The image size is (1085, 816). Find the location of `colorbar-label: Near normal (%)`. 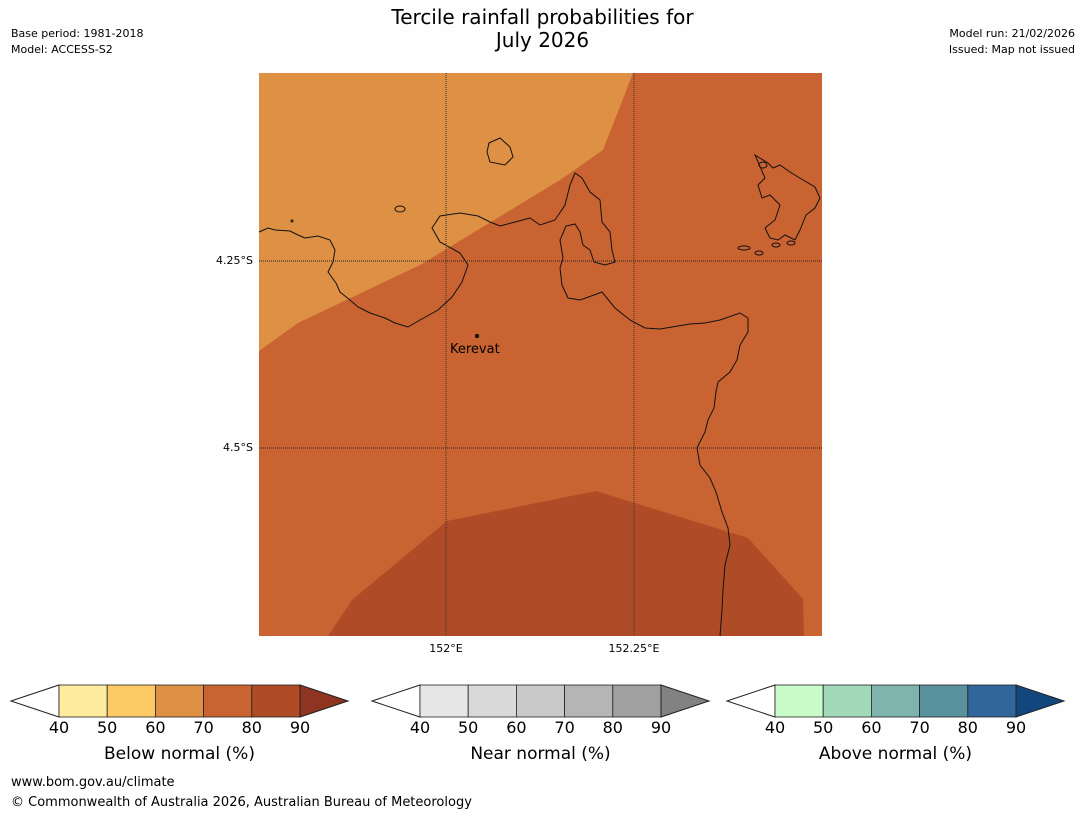

colorbar-label: Near normal (%) is located at coordinates (540, 754).